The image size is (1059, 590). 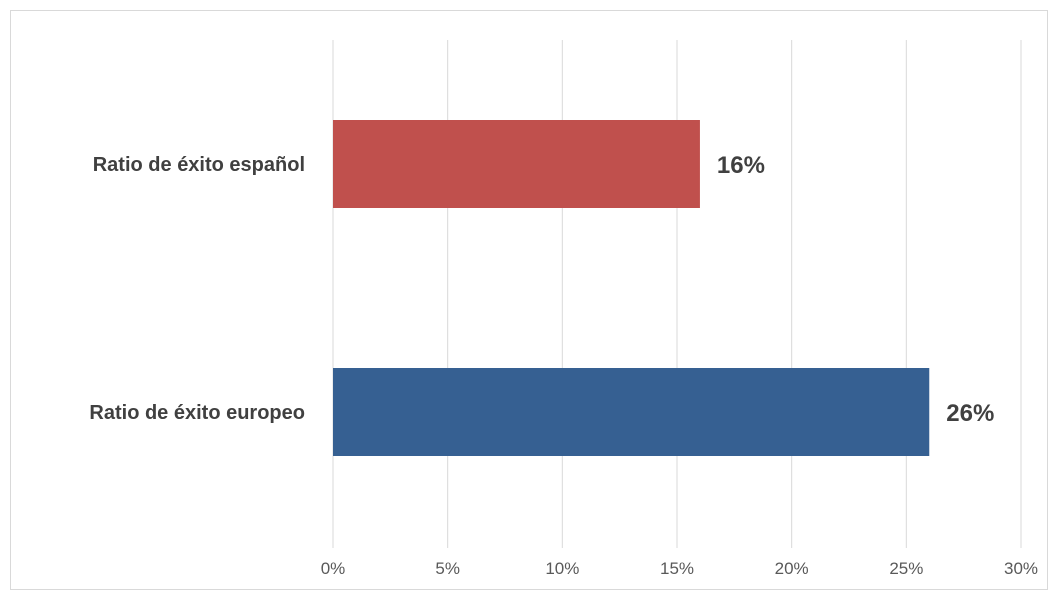 I want to click on x-tick-label: 20%, so click(x=792, y=568).